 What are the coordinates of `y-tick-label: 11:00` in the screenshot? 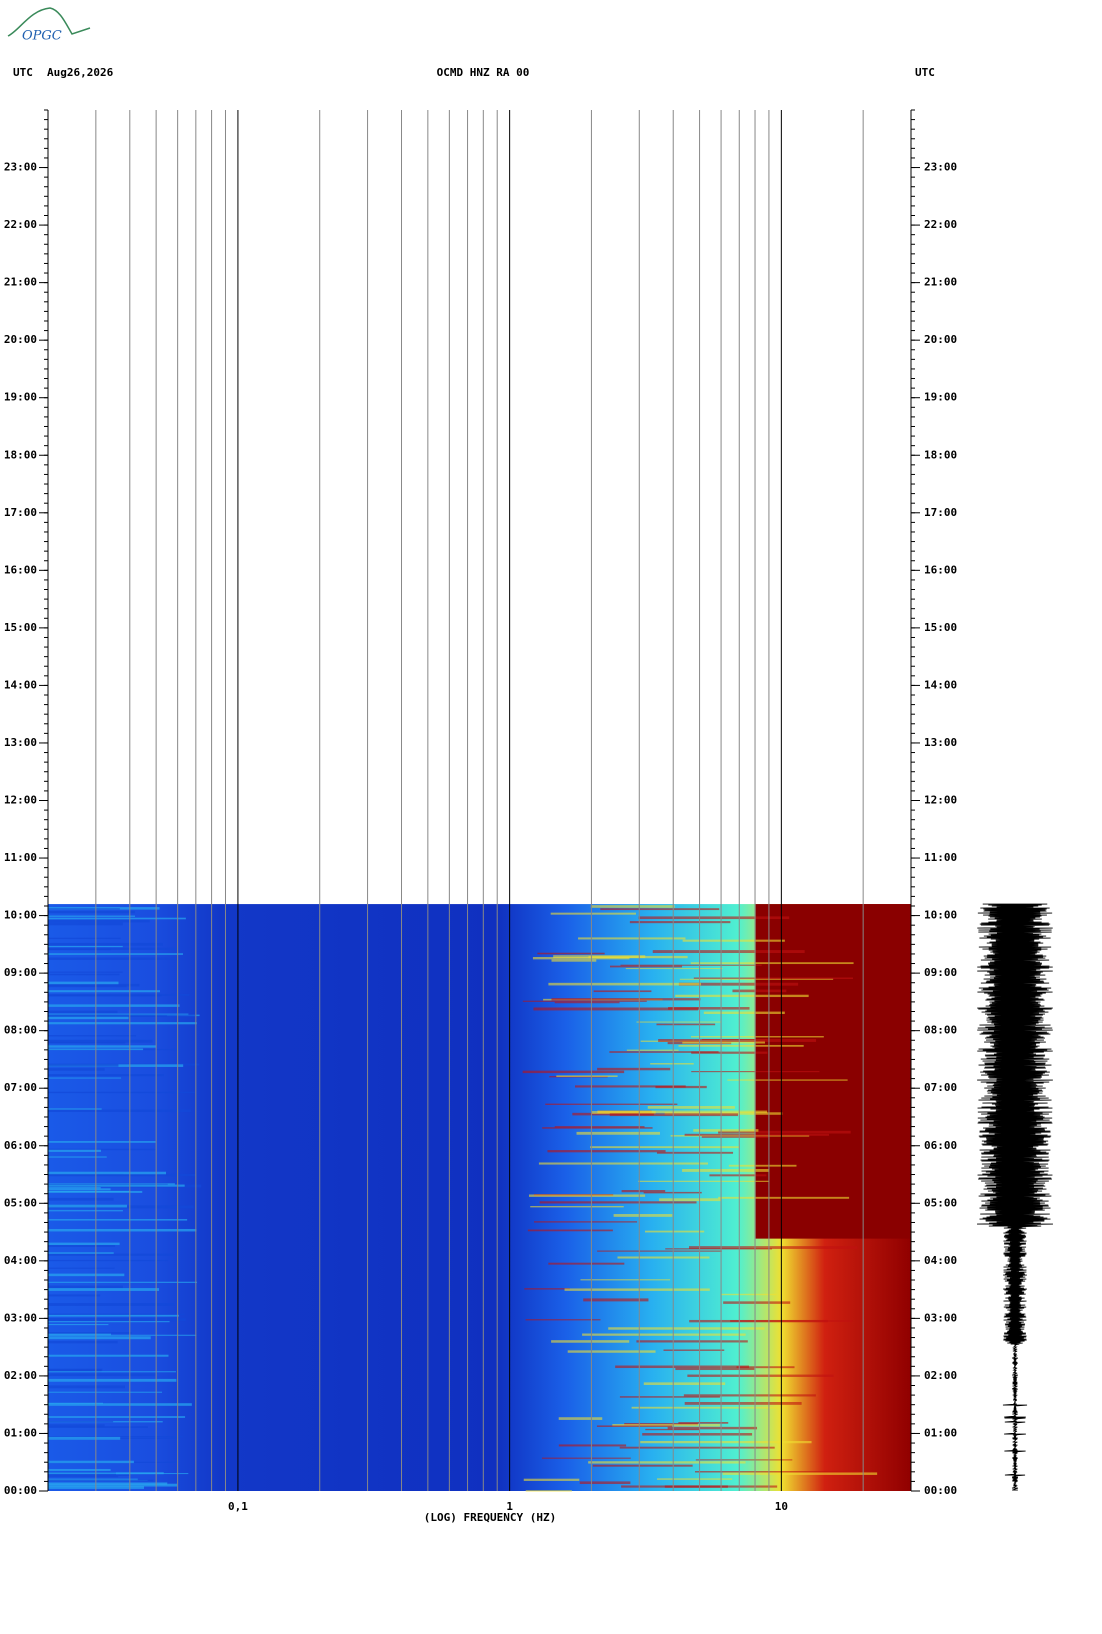 It's located at (20, 857).